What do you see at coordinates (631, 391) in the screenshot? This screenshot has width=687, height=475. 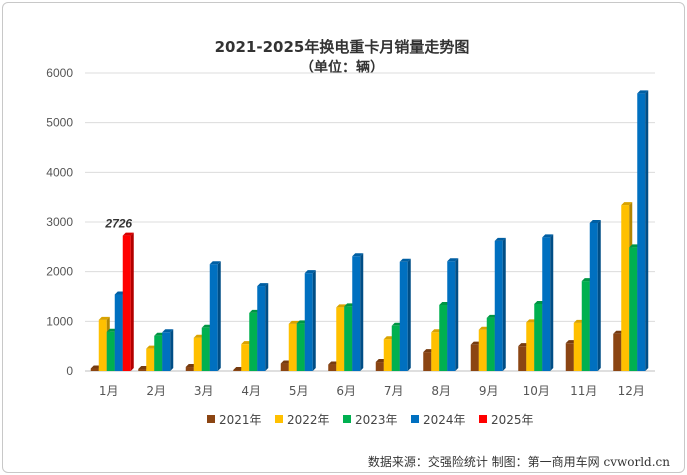 I see `x-tick-label: 12月` at bounding box center [631, 391].